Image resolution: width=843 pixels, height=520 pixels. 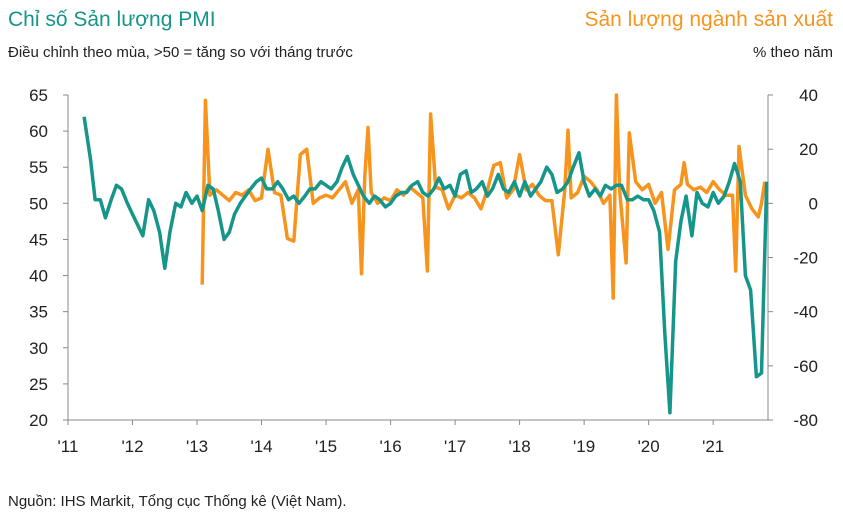 What do you see at coordinates (112, 19) in the screenshot?
I see `chart-title: Chỉ số Sản lượng PMI` at bounding box center [112, 19].